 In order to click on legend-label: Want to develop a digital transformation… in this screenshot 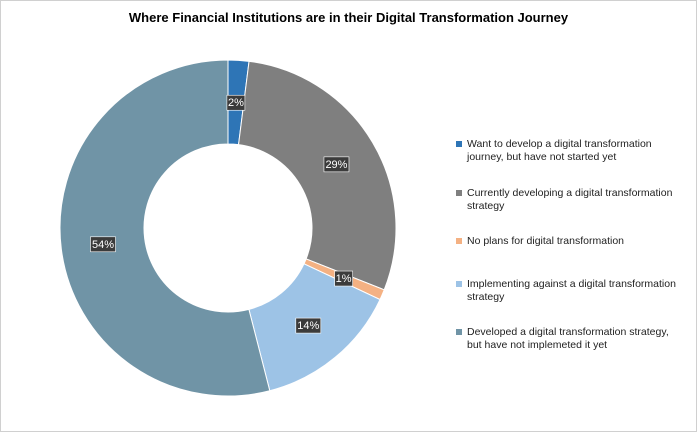, I will do `click(559, 150)`.